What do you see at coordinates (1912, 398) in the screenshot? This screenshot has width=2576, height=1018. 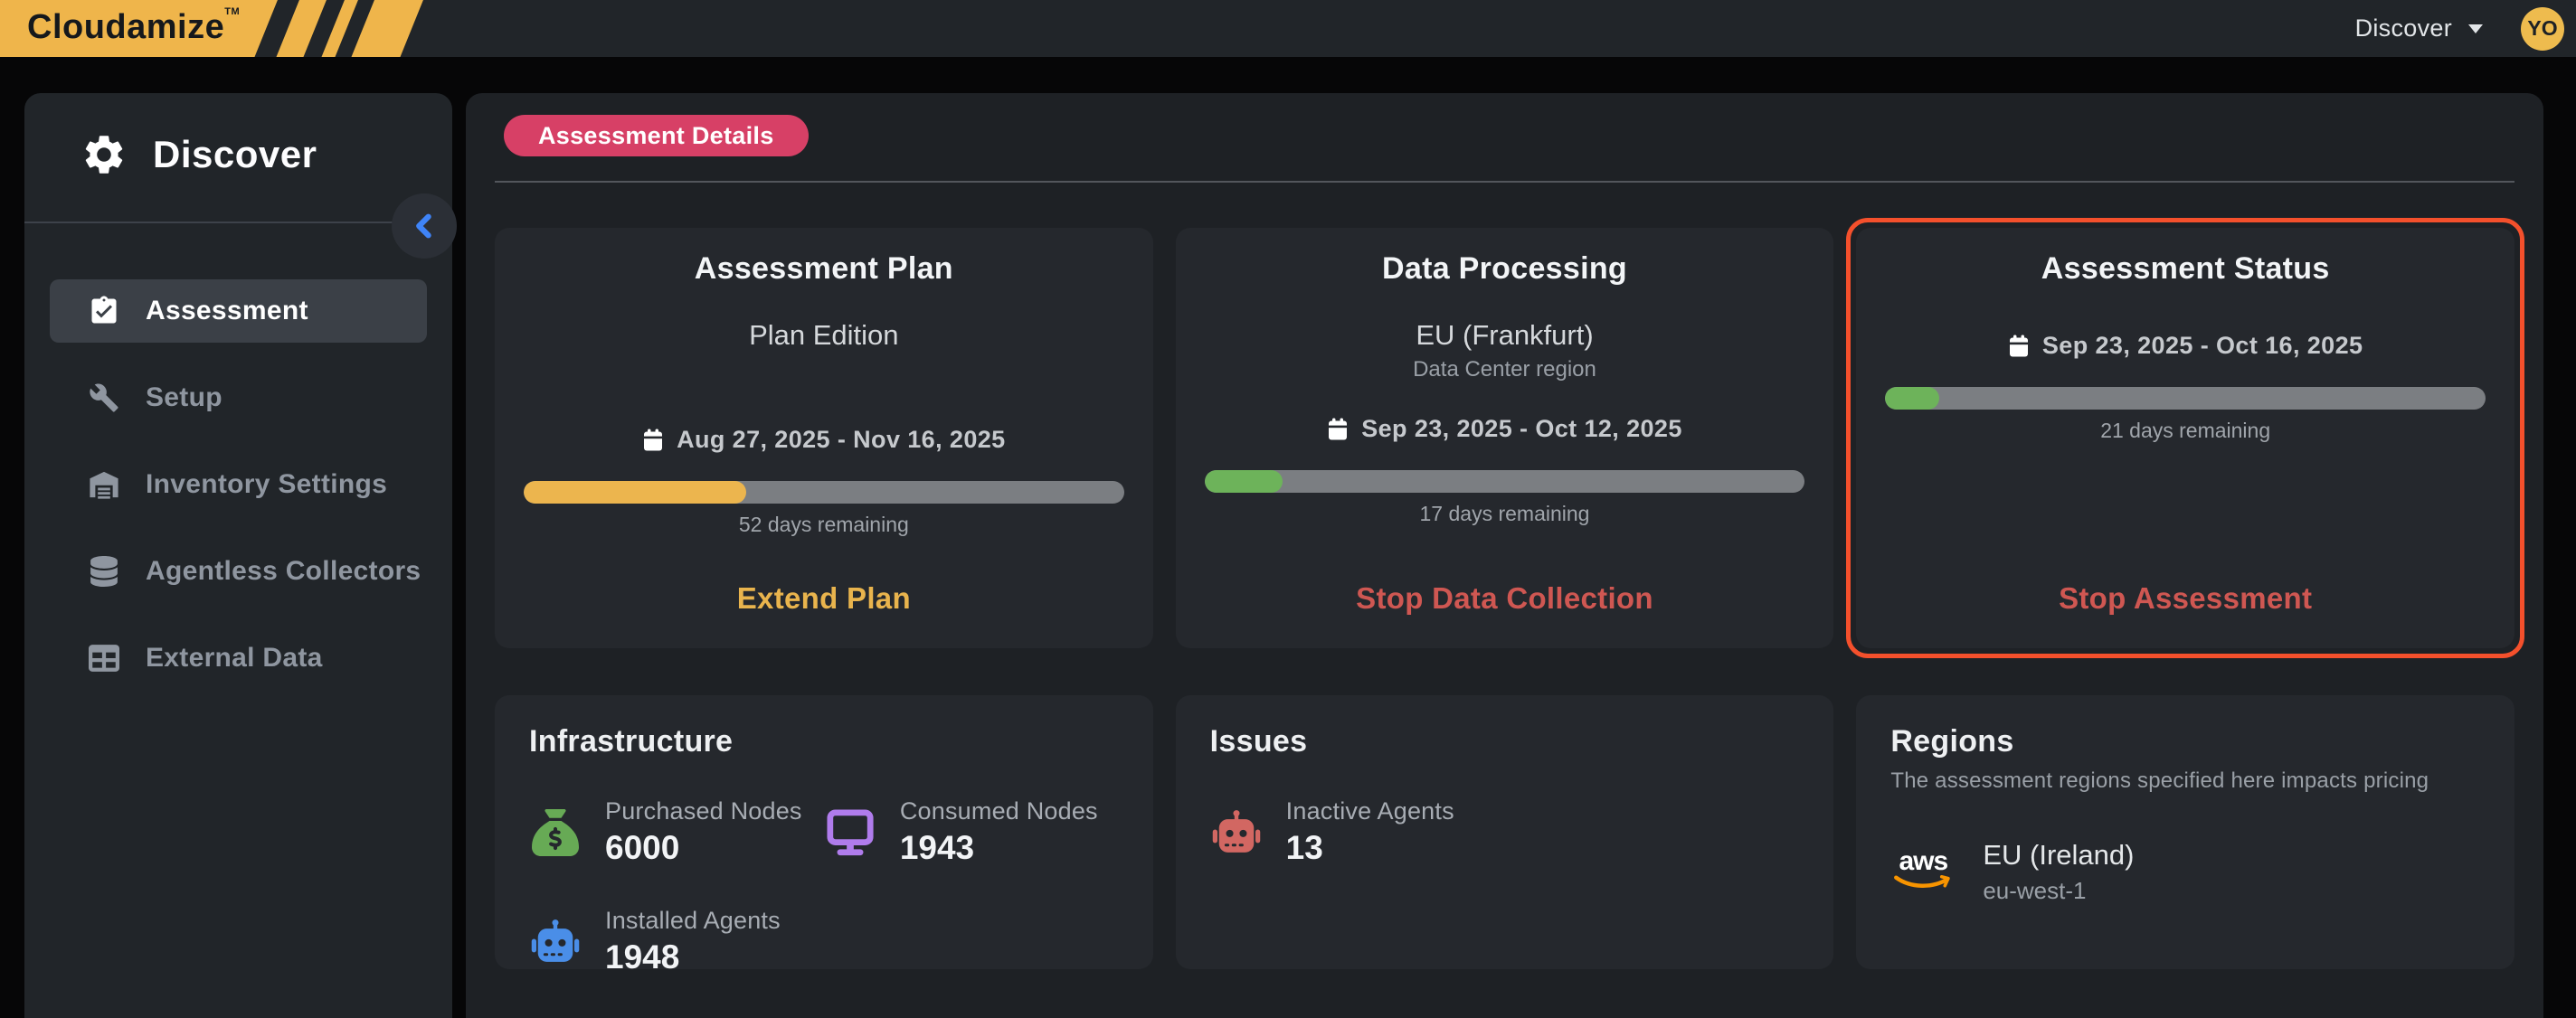 I see `status-progress-fill` at bounding box center [1912, 398].